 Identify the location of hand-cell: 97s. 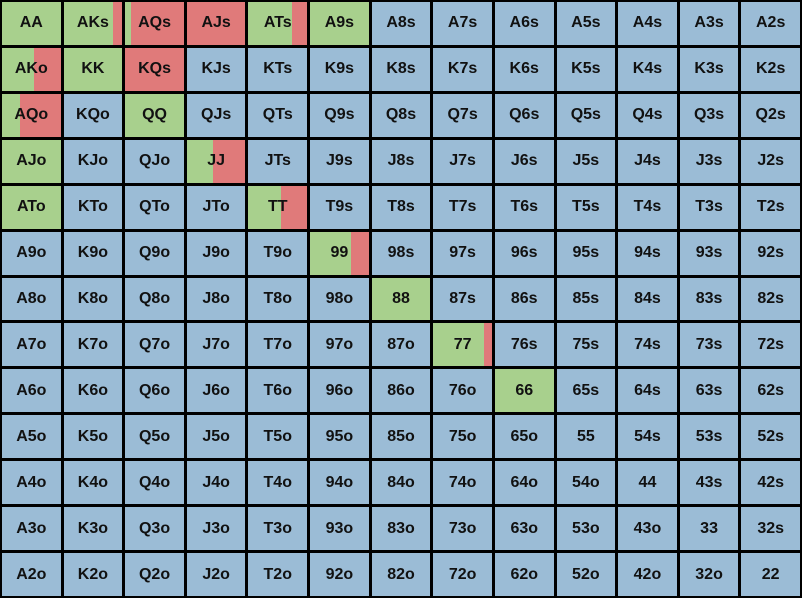
(462, 253).